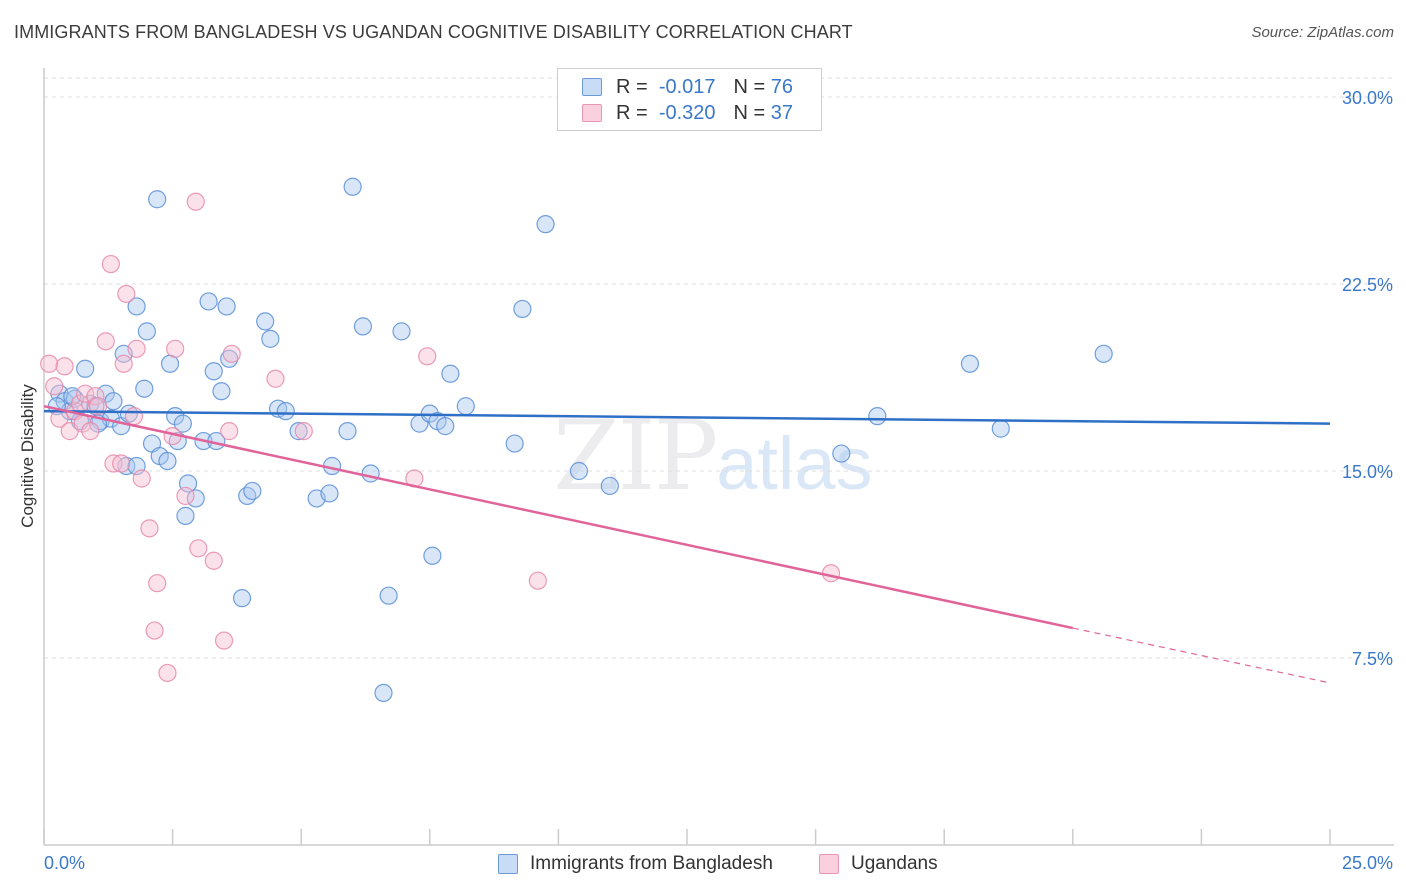 This screenshot has height=892, width=1406. I want to click on x-tick-label: 25.0%, so click(1367, 863).